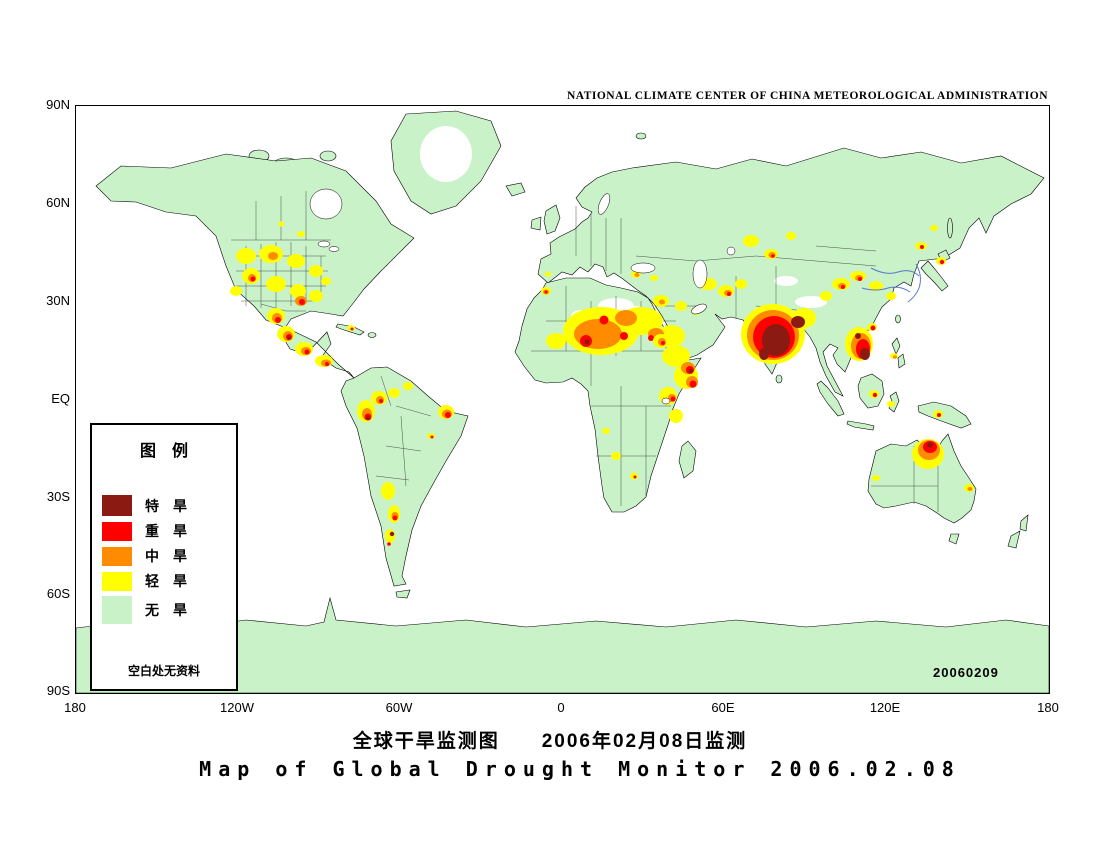 The width and height of the screenshot is (1100, 850). What do you see at coordinates (580, 769) in the screenshot?
I see `caption-english: Map of Global Drought Monitor 2006.02.08` at bounding box center [580, 769].